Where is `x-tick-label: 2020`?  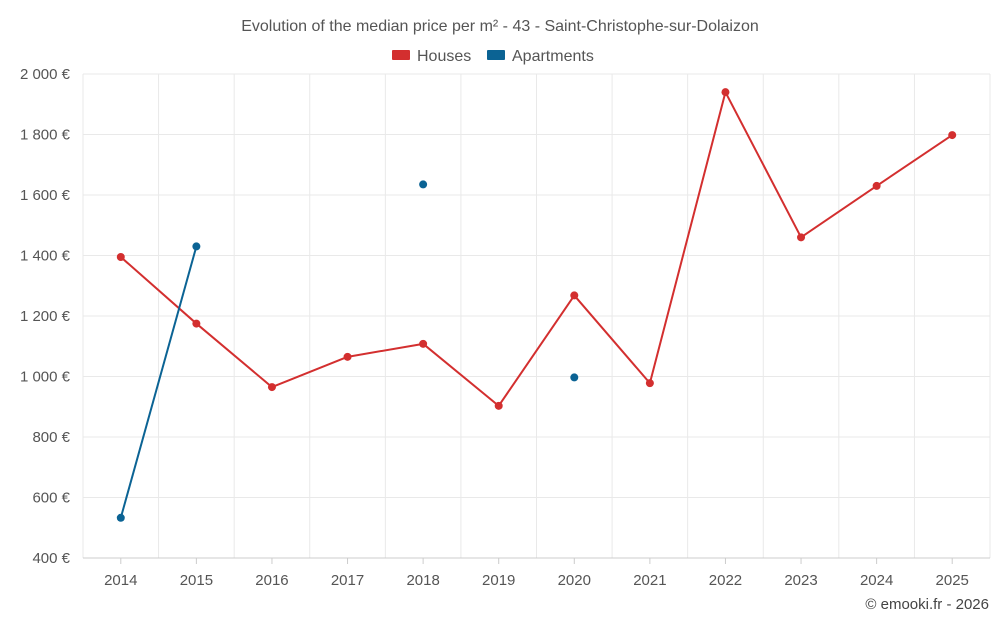 x-tick-label: 2020 is located at coordinates (574, 580).